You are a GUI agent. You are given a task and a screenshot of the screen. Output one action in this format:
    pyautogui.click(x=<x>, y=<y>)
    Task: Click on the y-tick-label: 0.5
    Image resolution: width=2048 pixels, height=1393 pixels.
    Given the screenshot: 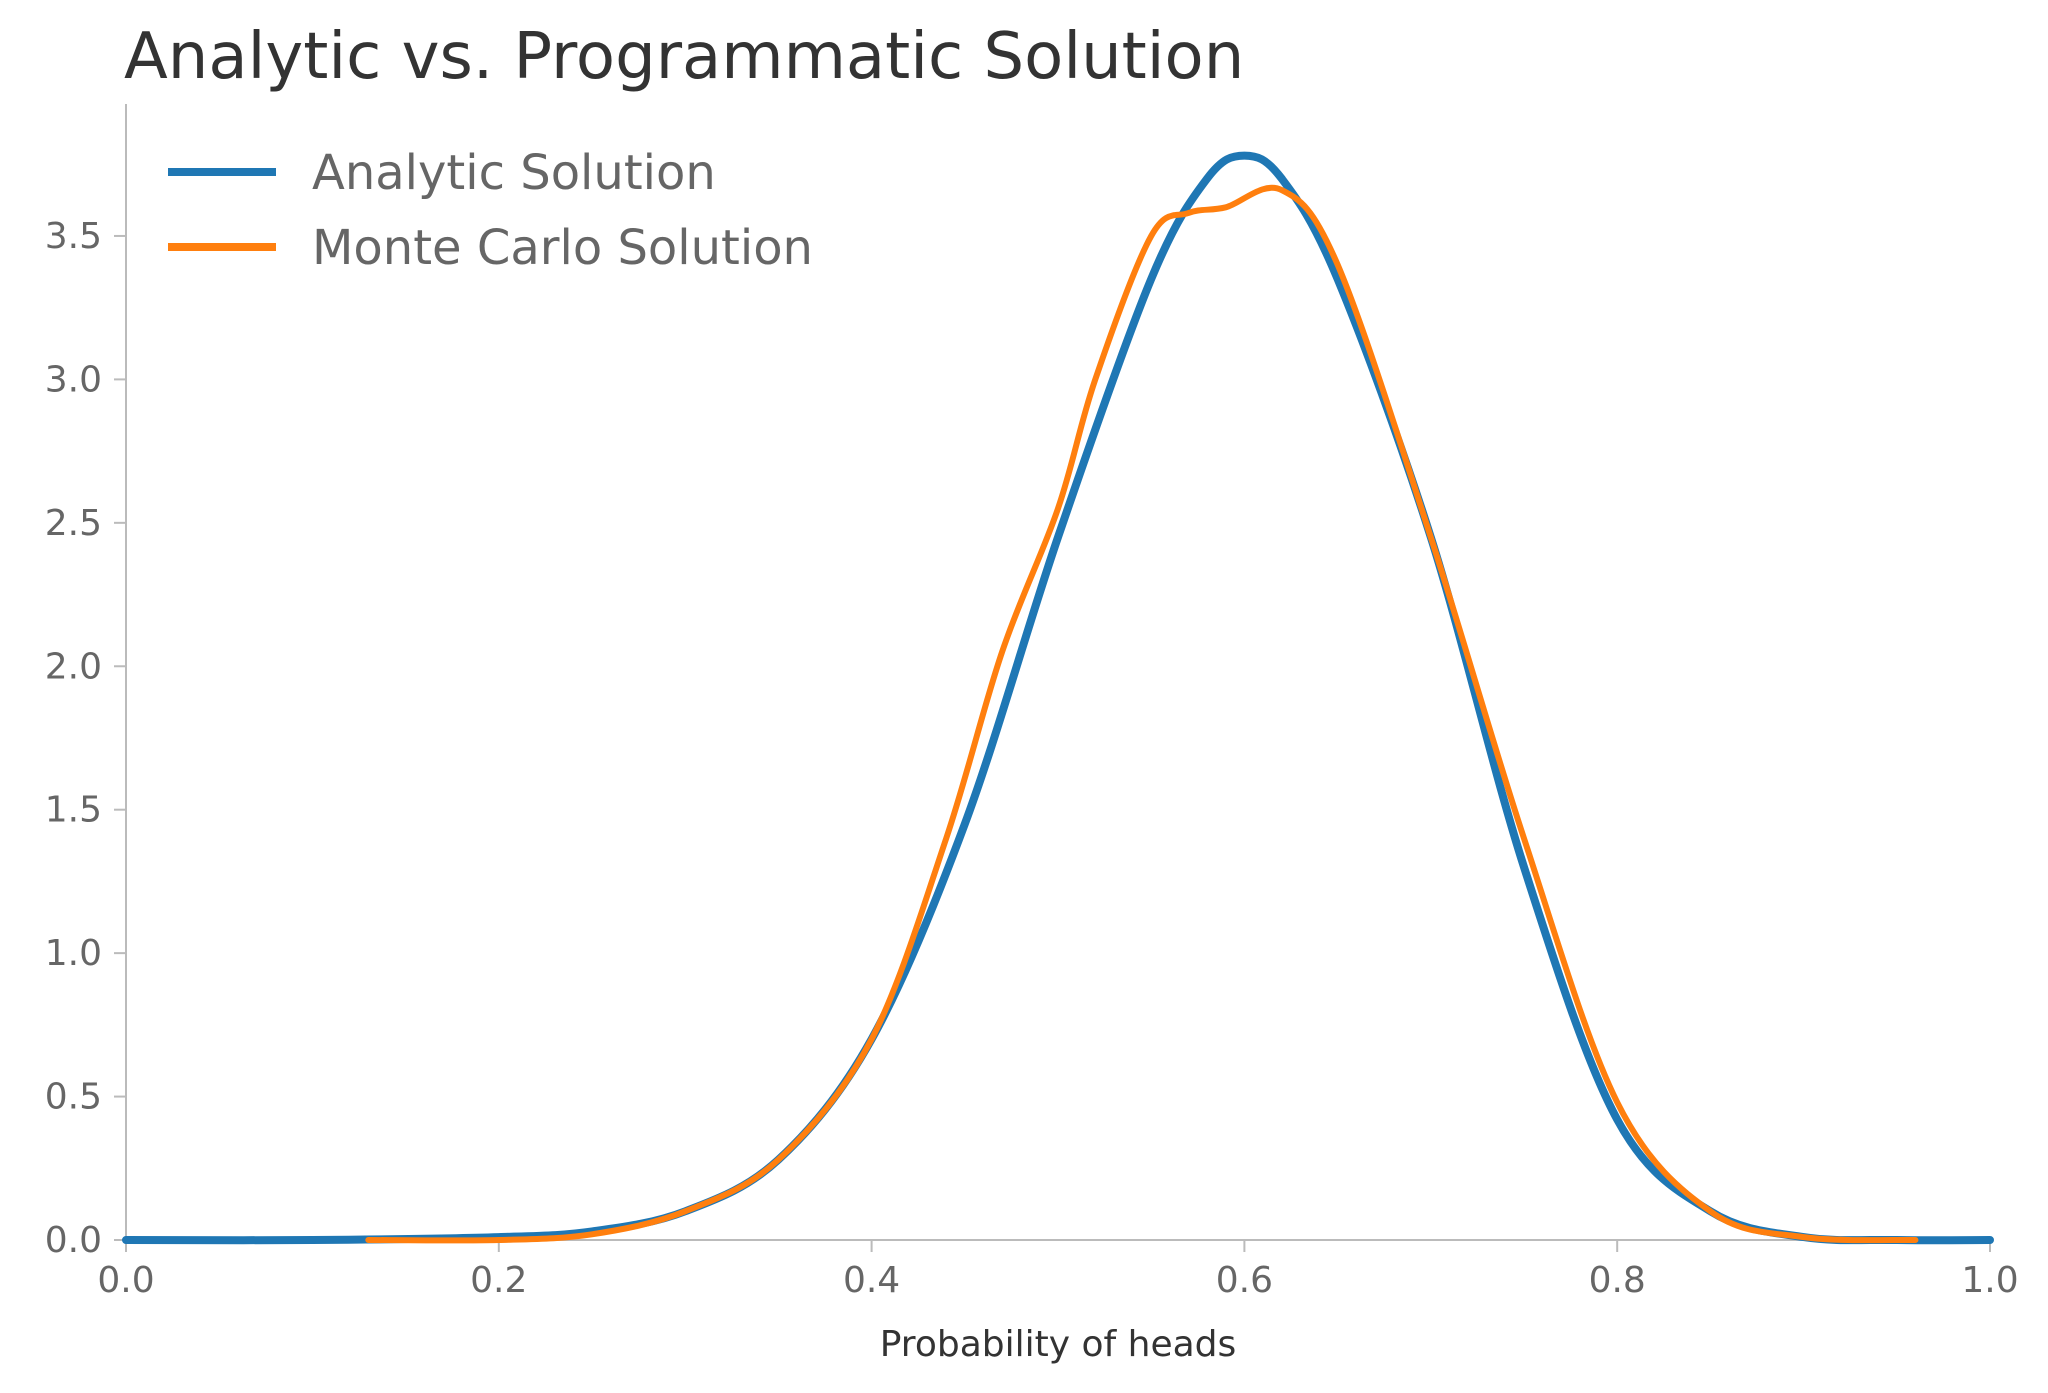 What is the action you would take?
    pyautogui.click(x=73, y=1097)
    